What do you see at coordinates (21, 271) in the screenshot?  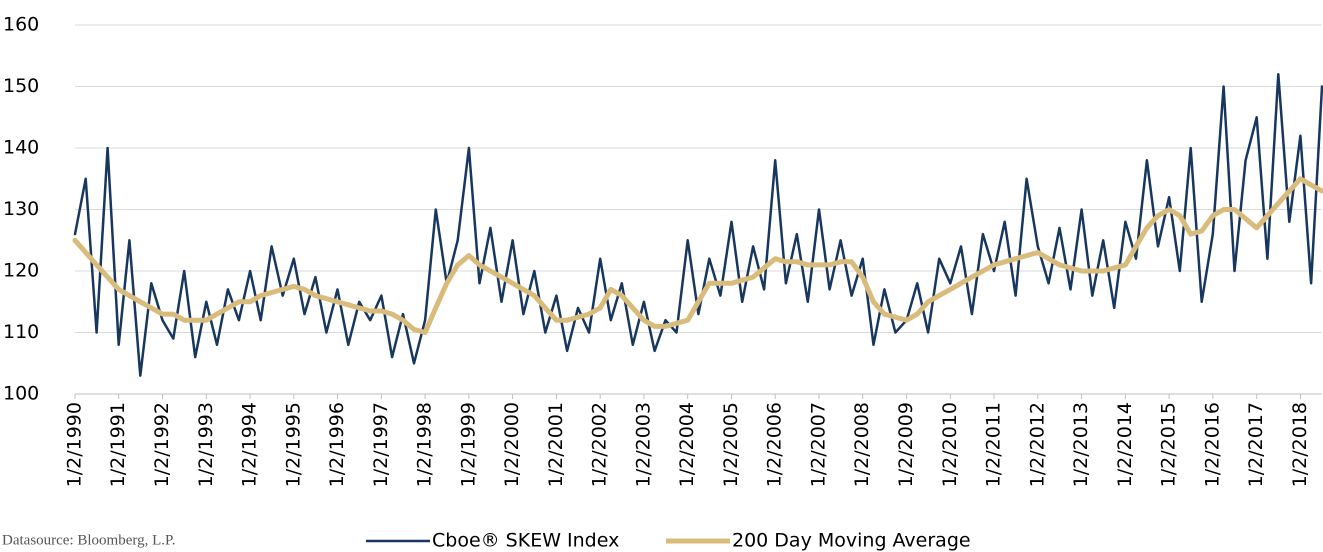 I see `y-tick-label: 120` at bounding box center [21, 271].